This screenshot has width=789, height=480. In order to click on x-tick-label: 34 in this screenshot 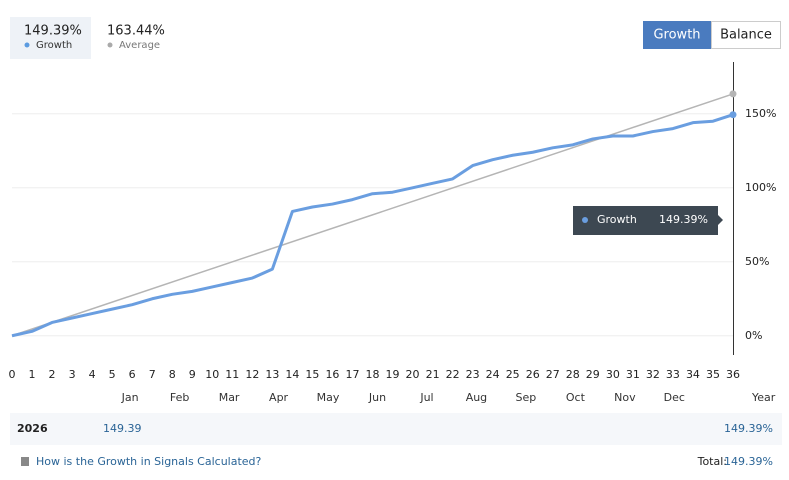, I will do `click(693, 374)`.